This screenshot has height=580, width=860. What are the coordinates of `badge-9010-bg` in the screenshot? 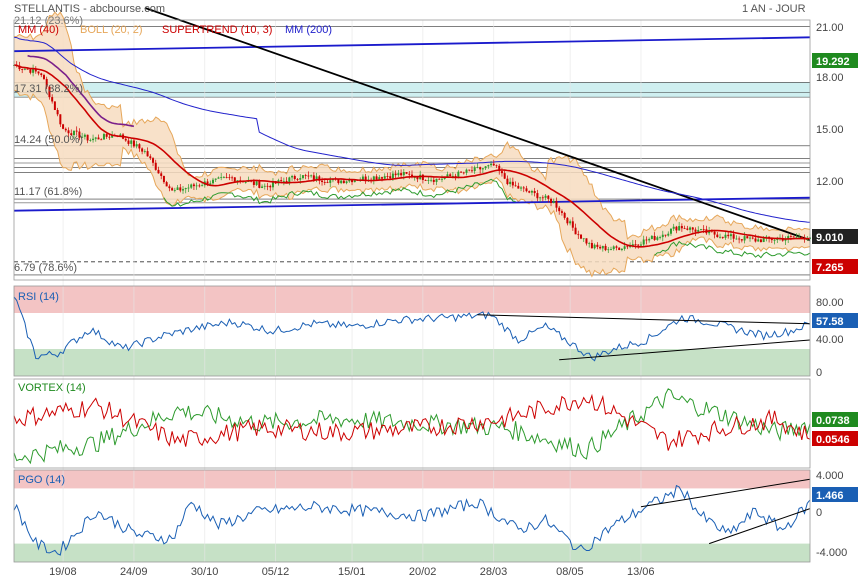 It's located at (835, 236).